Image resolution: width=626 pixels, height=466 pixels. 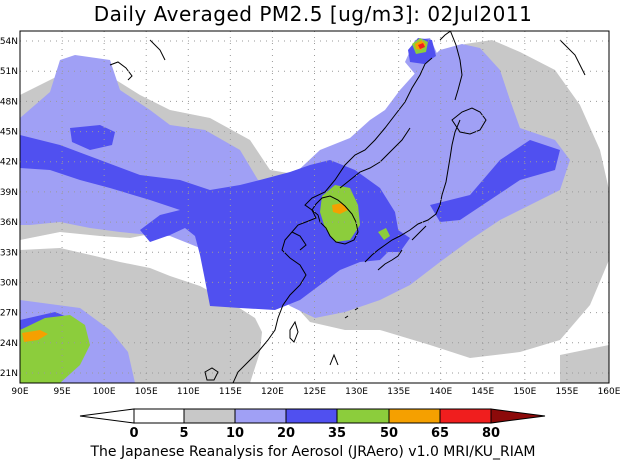 I want to click on colorbar-label: 5, so click(x=183, y=433).